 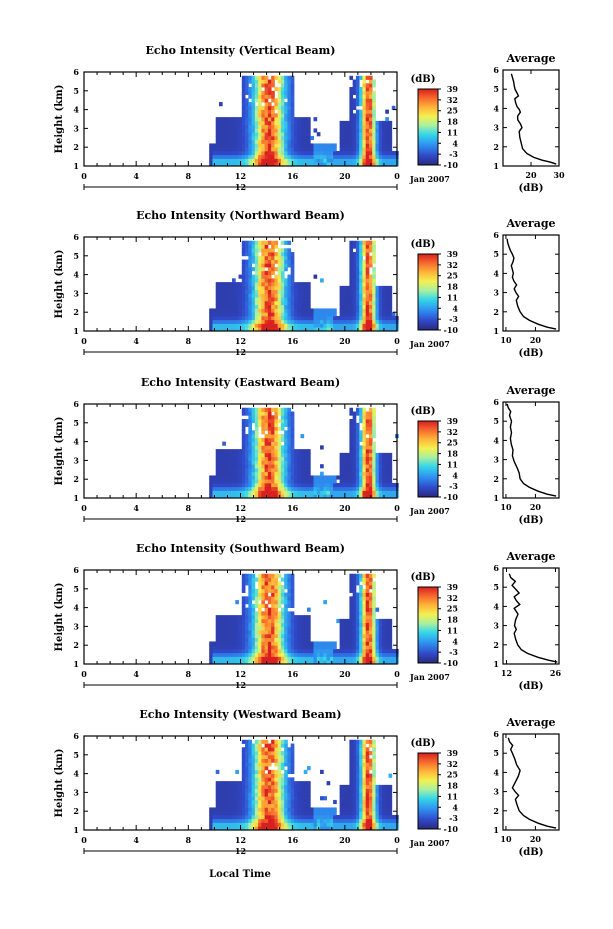 I want to click on profile-x-tick-label: 26, so click(x=556, y=673).